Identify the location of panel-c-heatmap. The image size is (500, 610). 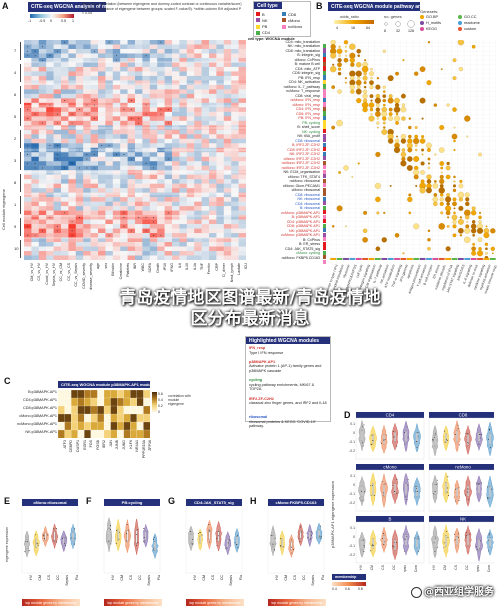
(104, 414).